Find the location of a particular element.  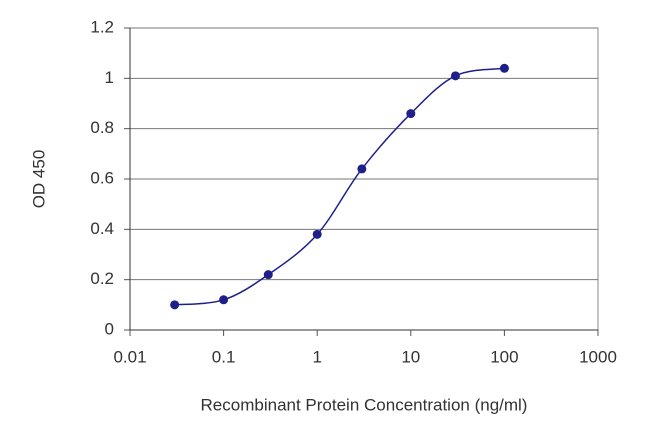

x-tick-label: 0.01 is located at coordinates (129, 356).